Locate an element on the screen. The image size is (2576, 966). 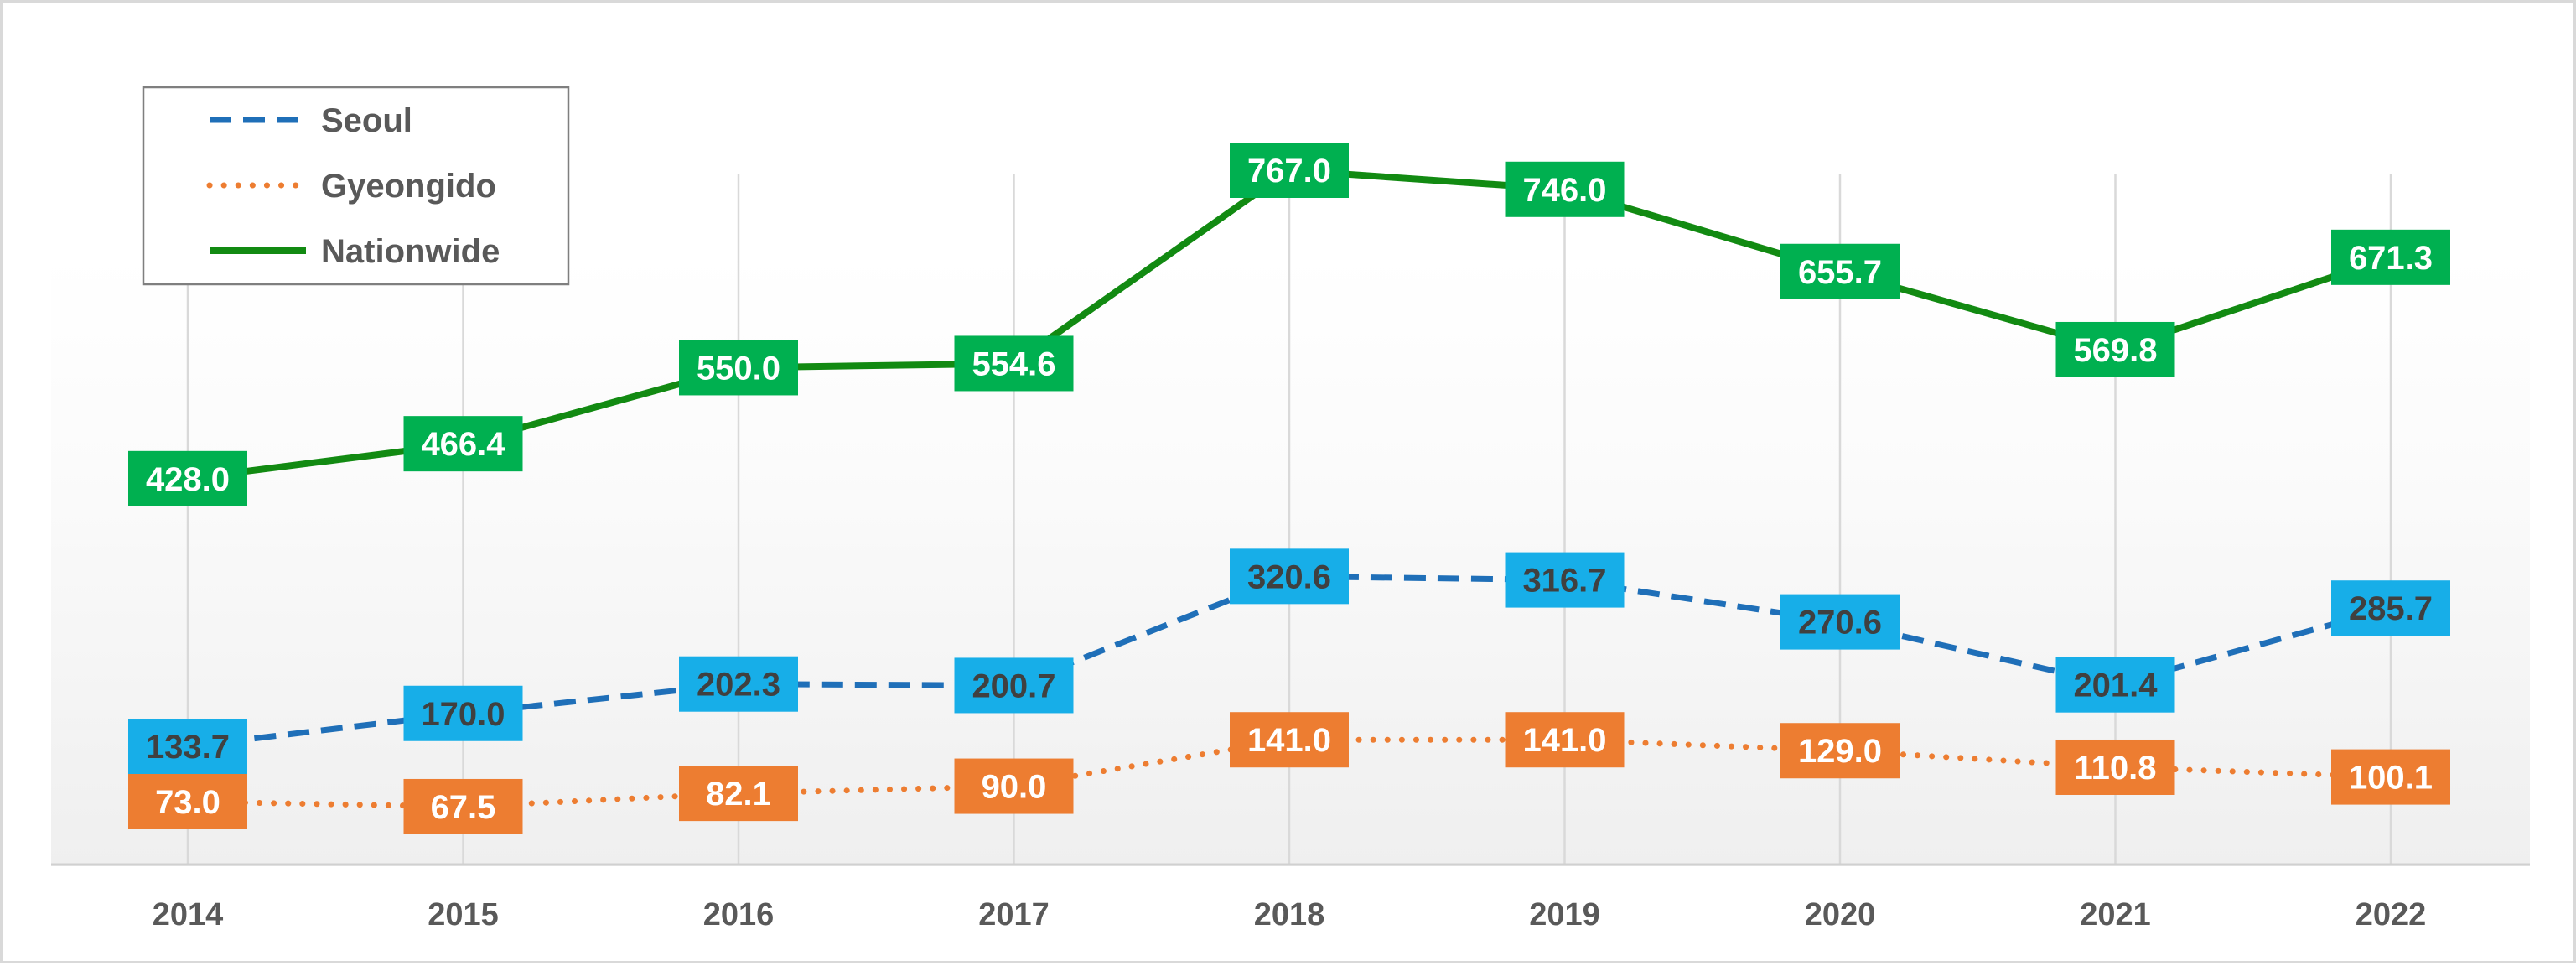
x-tick-label-2018: 2018 is located at coordinates (1289, 914).